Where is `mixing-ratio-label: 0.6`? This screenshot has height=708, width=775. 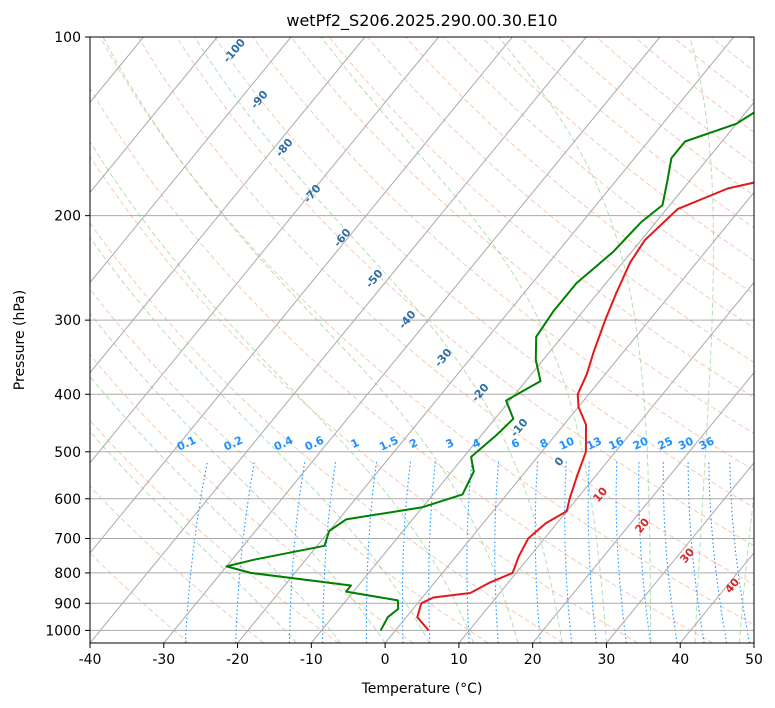 mixing-ratio-label: 0.6 is located at coordinates (314, 443).